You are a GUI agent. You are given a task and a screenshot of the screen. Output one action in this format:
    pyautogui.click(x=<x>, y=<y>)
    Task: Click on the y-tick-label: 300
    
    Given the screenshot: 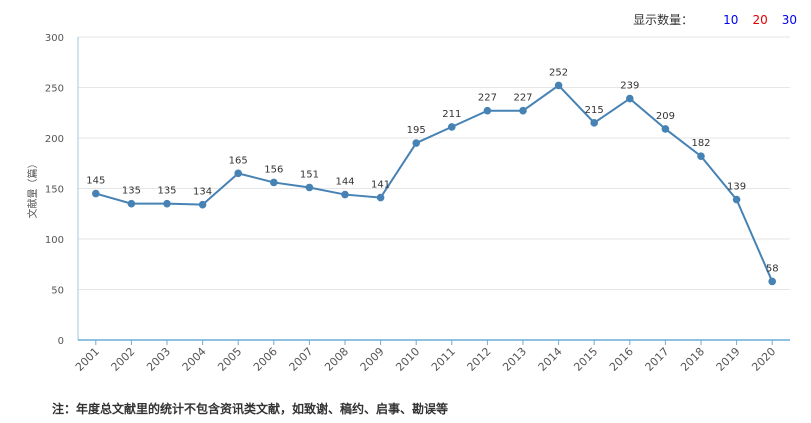 What is the action you would take?
    pyautogui.click(x=54, y=38)
    